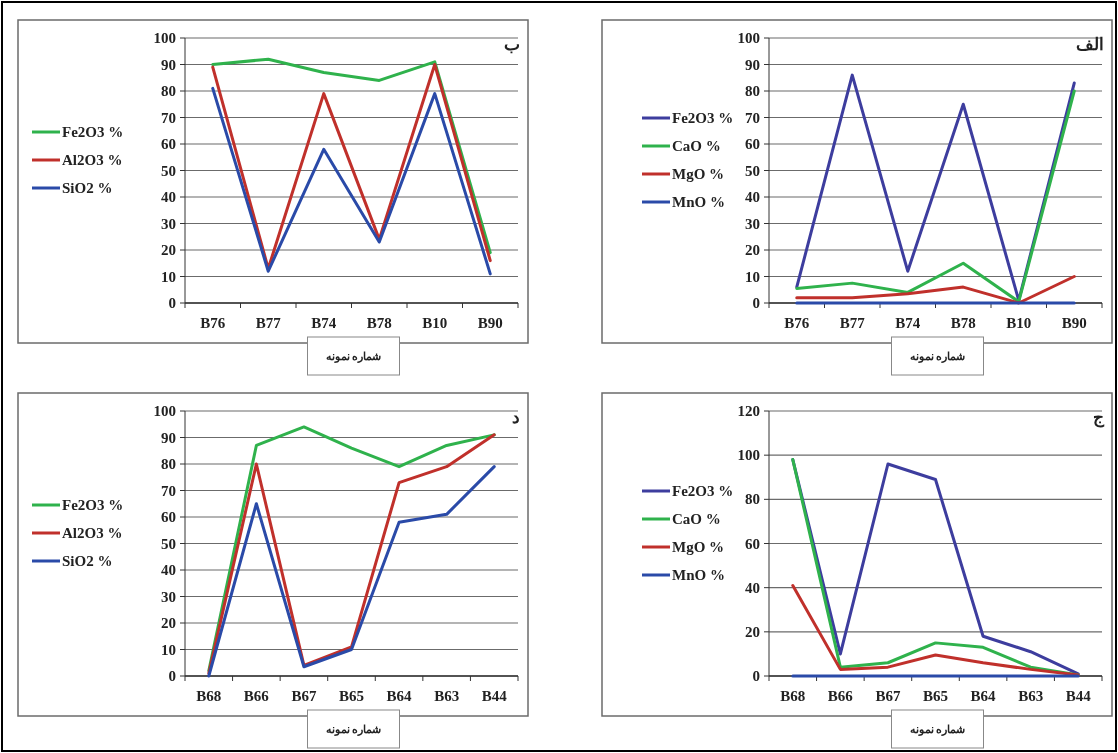 The height and width of the screenshot is (753, 1118). Describe the element at coordinates (512, 44) in the screenshot. I see `chart-title: ب` at that location.